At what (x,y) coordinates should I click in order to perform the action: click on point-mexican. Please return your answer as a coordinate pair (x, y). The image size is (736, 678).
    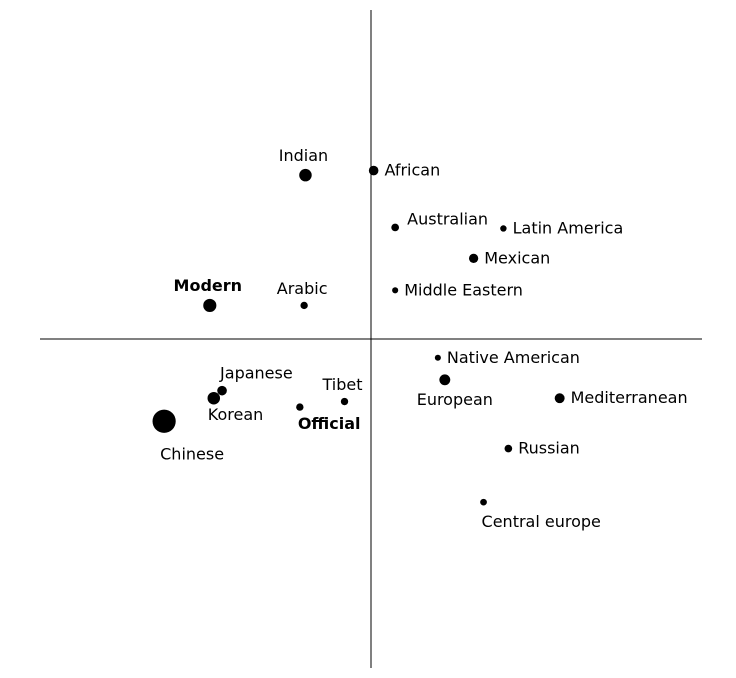
    Looking at the image, I should click on (473, 258).